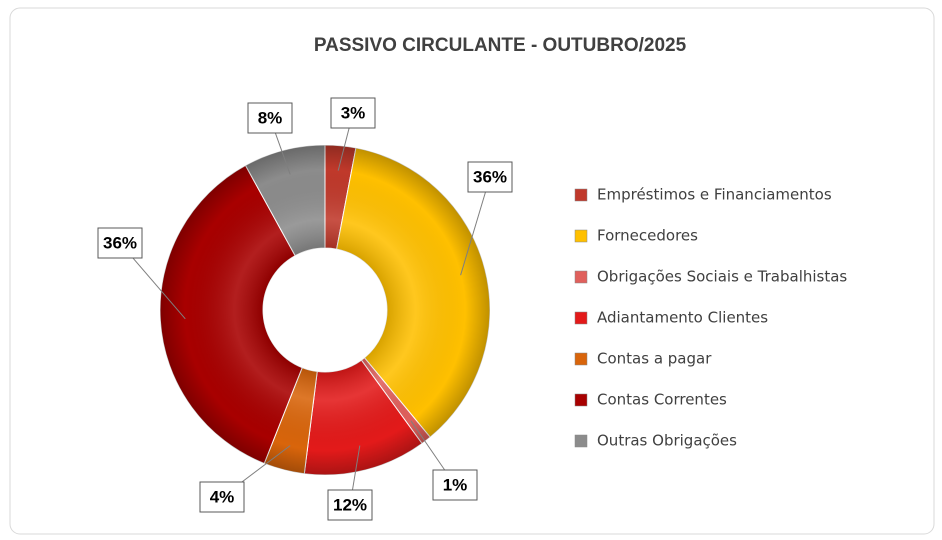 The width and height of the screenshot is (942, 540). Describe the element at coordinates (647, 236) in the screenshot. I see `legend-label: Fornecedores` at that location.